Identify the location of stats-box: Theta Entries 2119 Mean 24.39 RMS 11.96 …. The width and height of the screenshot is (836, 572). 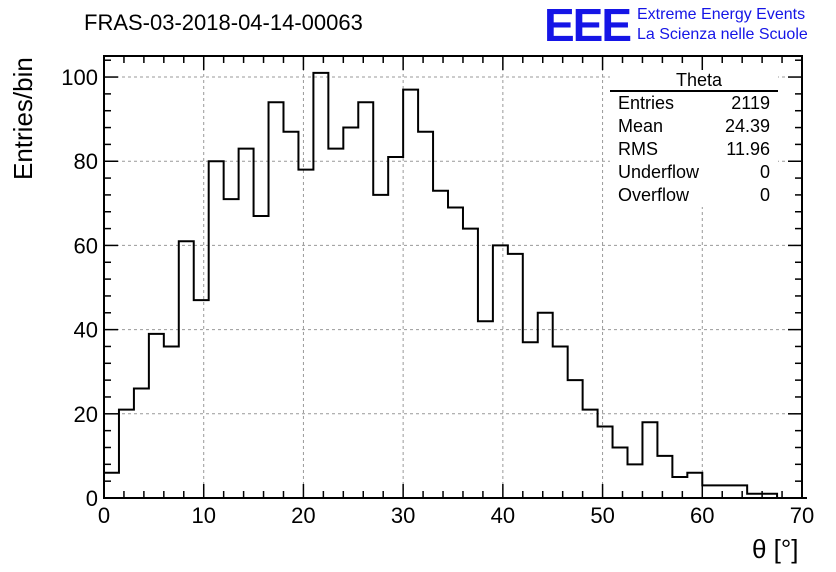
(694, 138).